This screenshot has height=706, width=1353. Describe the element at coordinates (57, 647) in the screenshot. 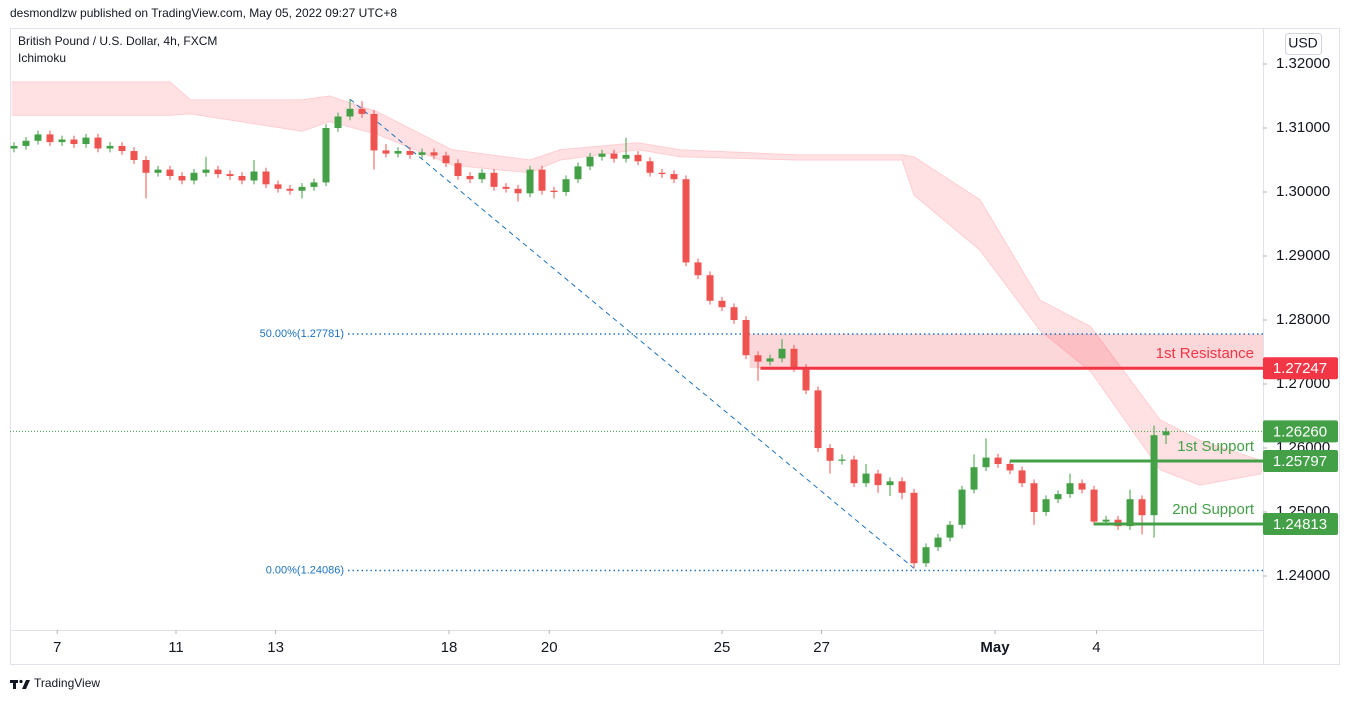

I see `x-tick-label: 7` at that location.